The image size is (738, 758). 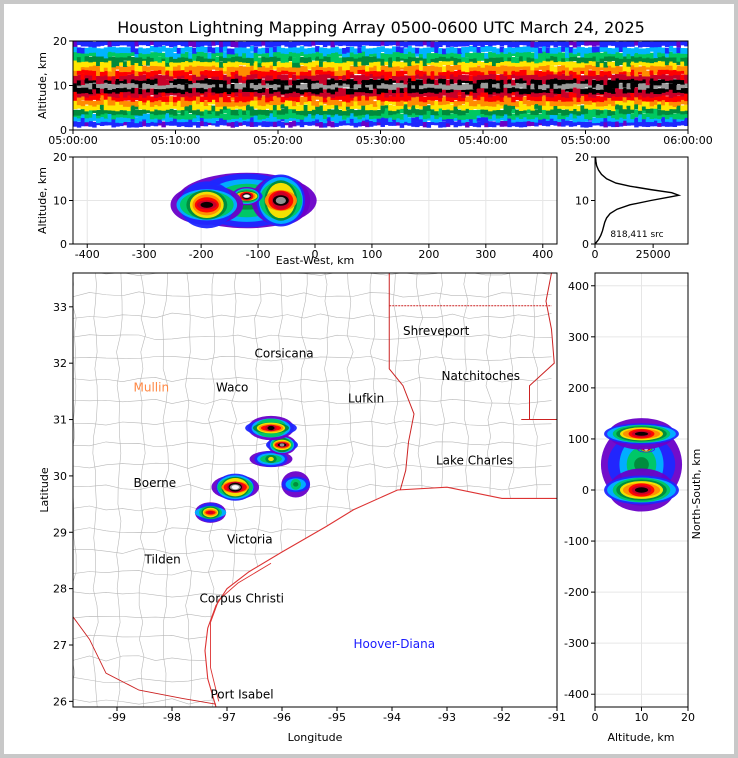 What do you see at coordinates (282, 717) in the screenshot?
I see `x-tick-label: -96` at bounding box center [282, 717].